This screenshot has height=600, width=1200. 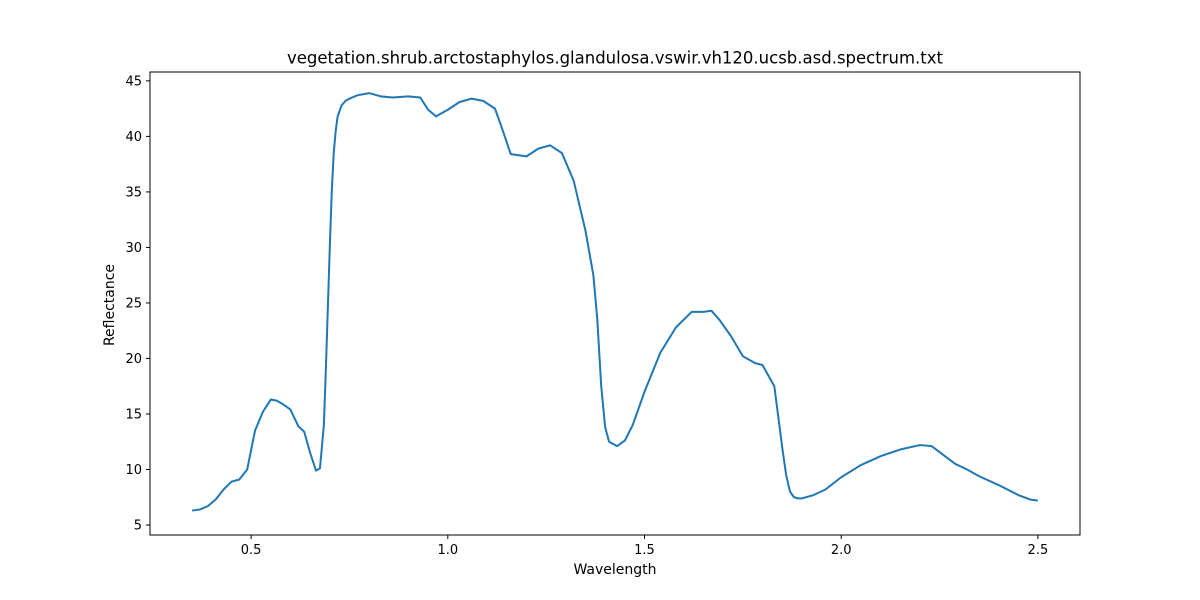 I want to click on x-axis-ticks: 0.5 1.0 1.5 2.0 2.5, so click(x=644, y=546).